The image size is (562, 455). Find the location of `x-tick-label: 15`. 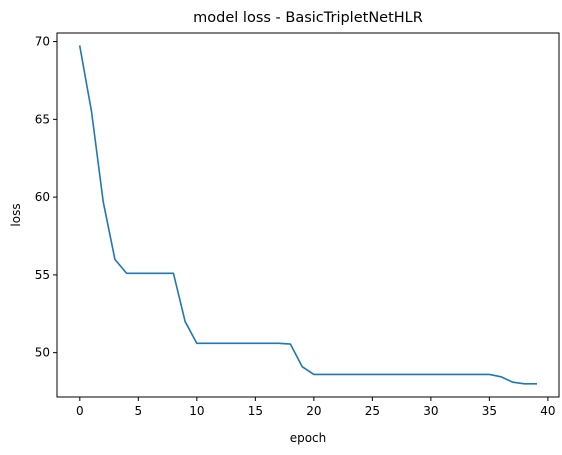

x-tick-label: 15 is located at coordinates (255, 411).